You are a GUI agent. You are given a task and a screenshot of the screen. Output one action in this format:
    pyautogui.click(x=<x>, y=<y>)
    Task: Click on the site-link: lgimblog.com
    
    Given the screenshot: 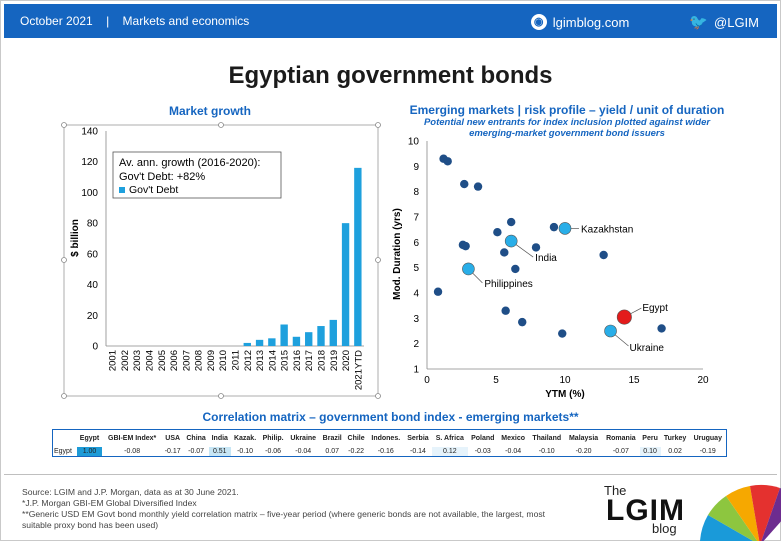 What is the action you would take?
    pyautogui.click(x=591, y=22)
    